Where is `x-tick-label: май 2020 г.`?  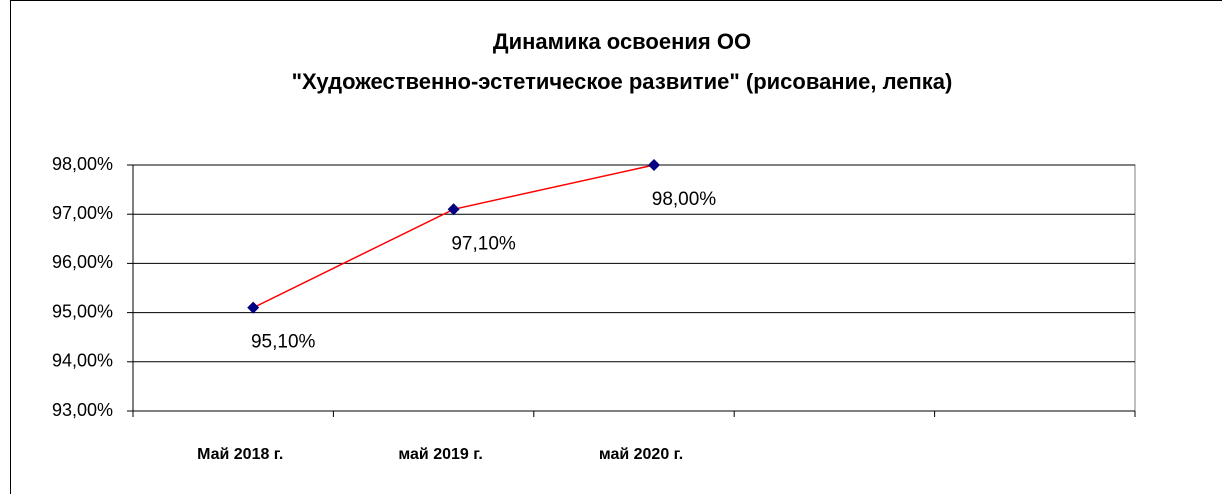 x-tick-label: май 2020 г. is located at coordinates (641, 454).